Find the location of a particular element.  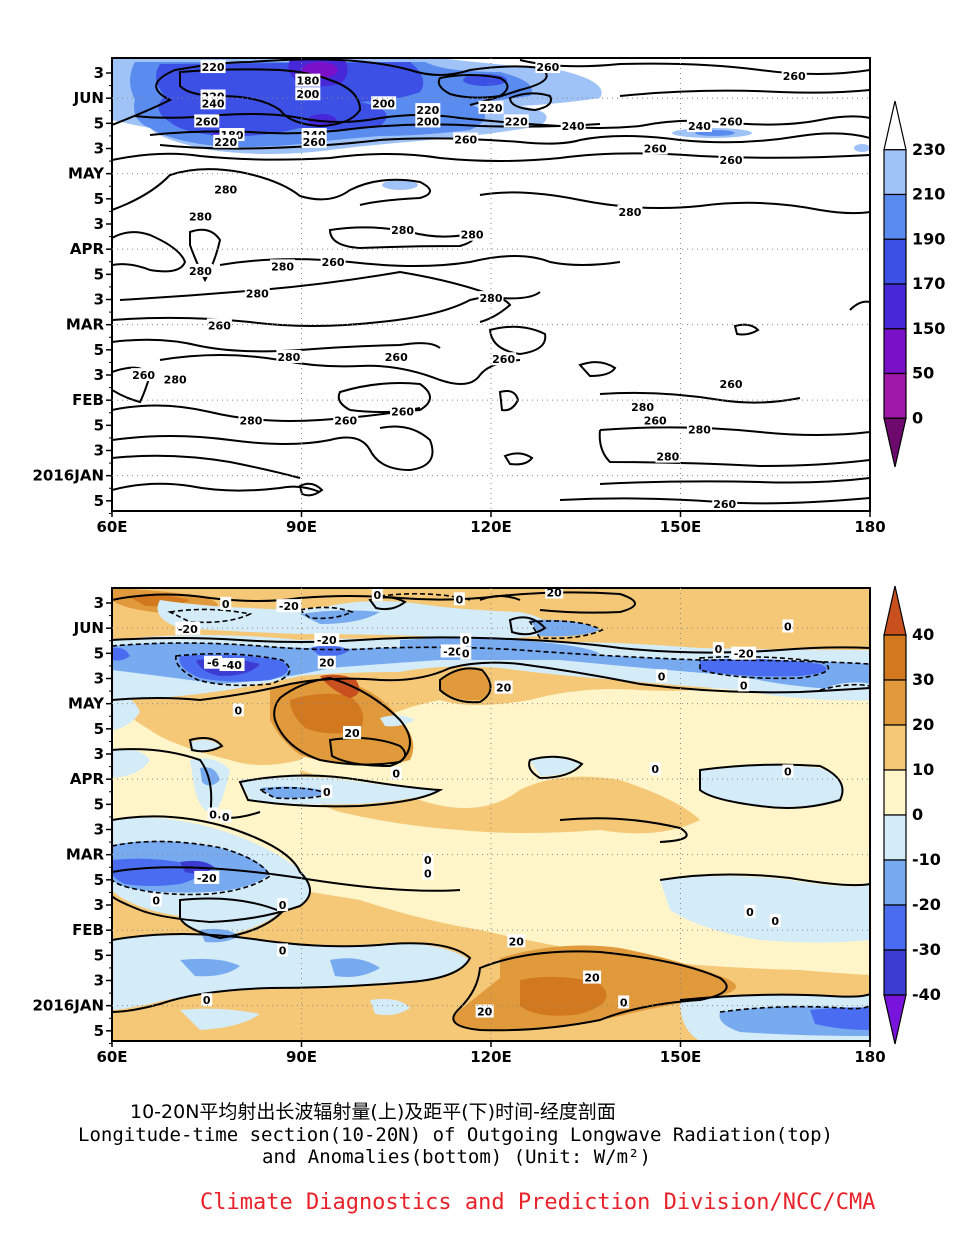

colorbar-arrow-bottom is located at coordinates (895, 442).